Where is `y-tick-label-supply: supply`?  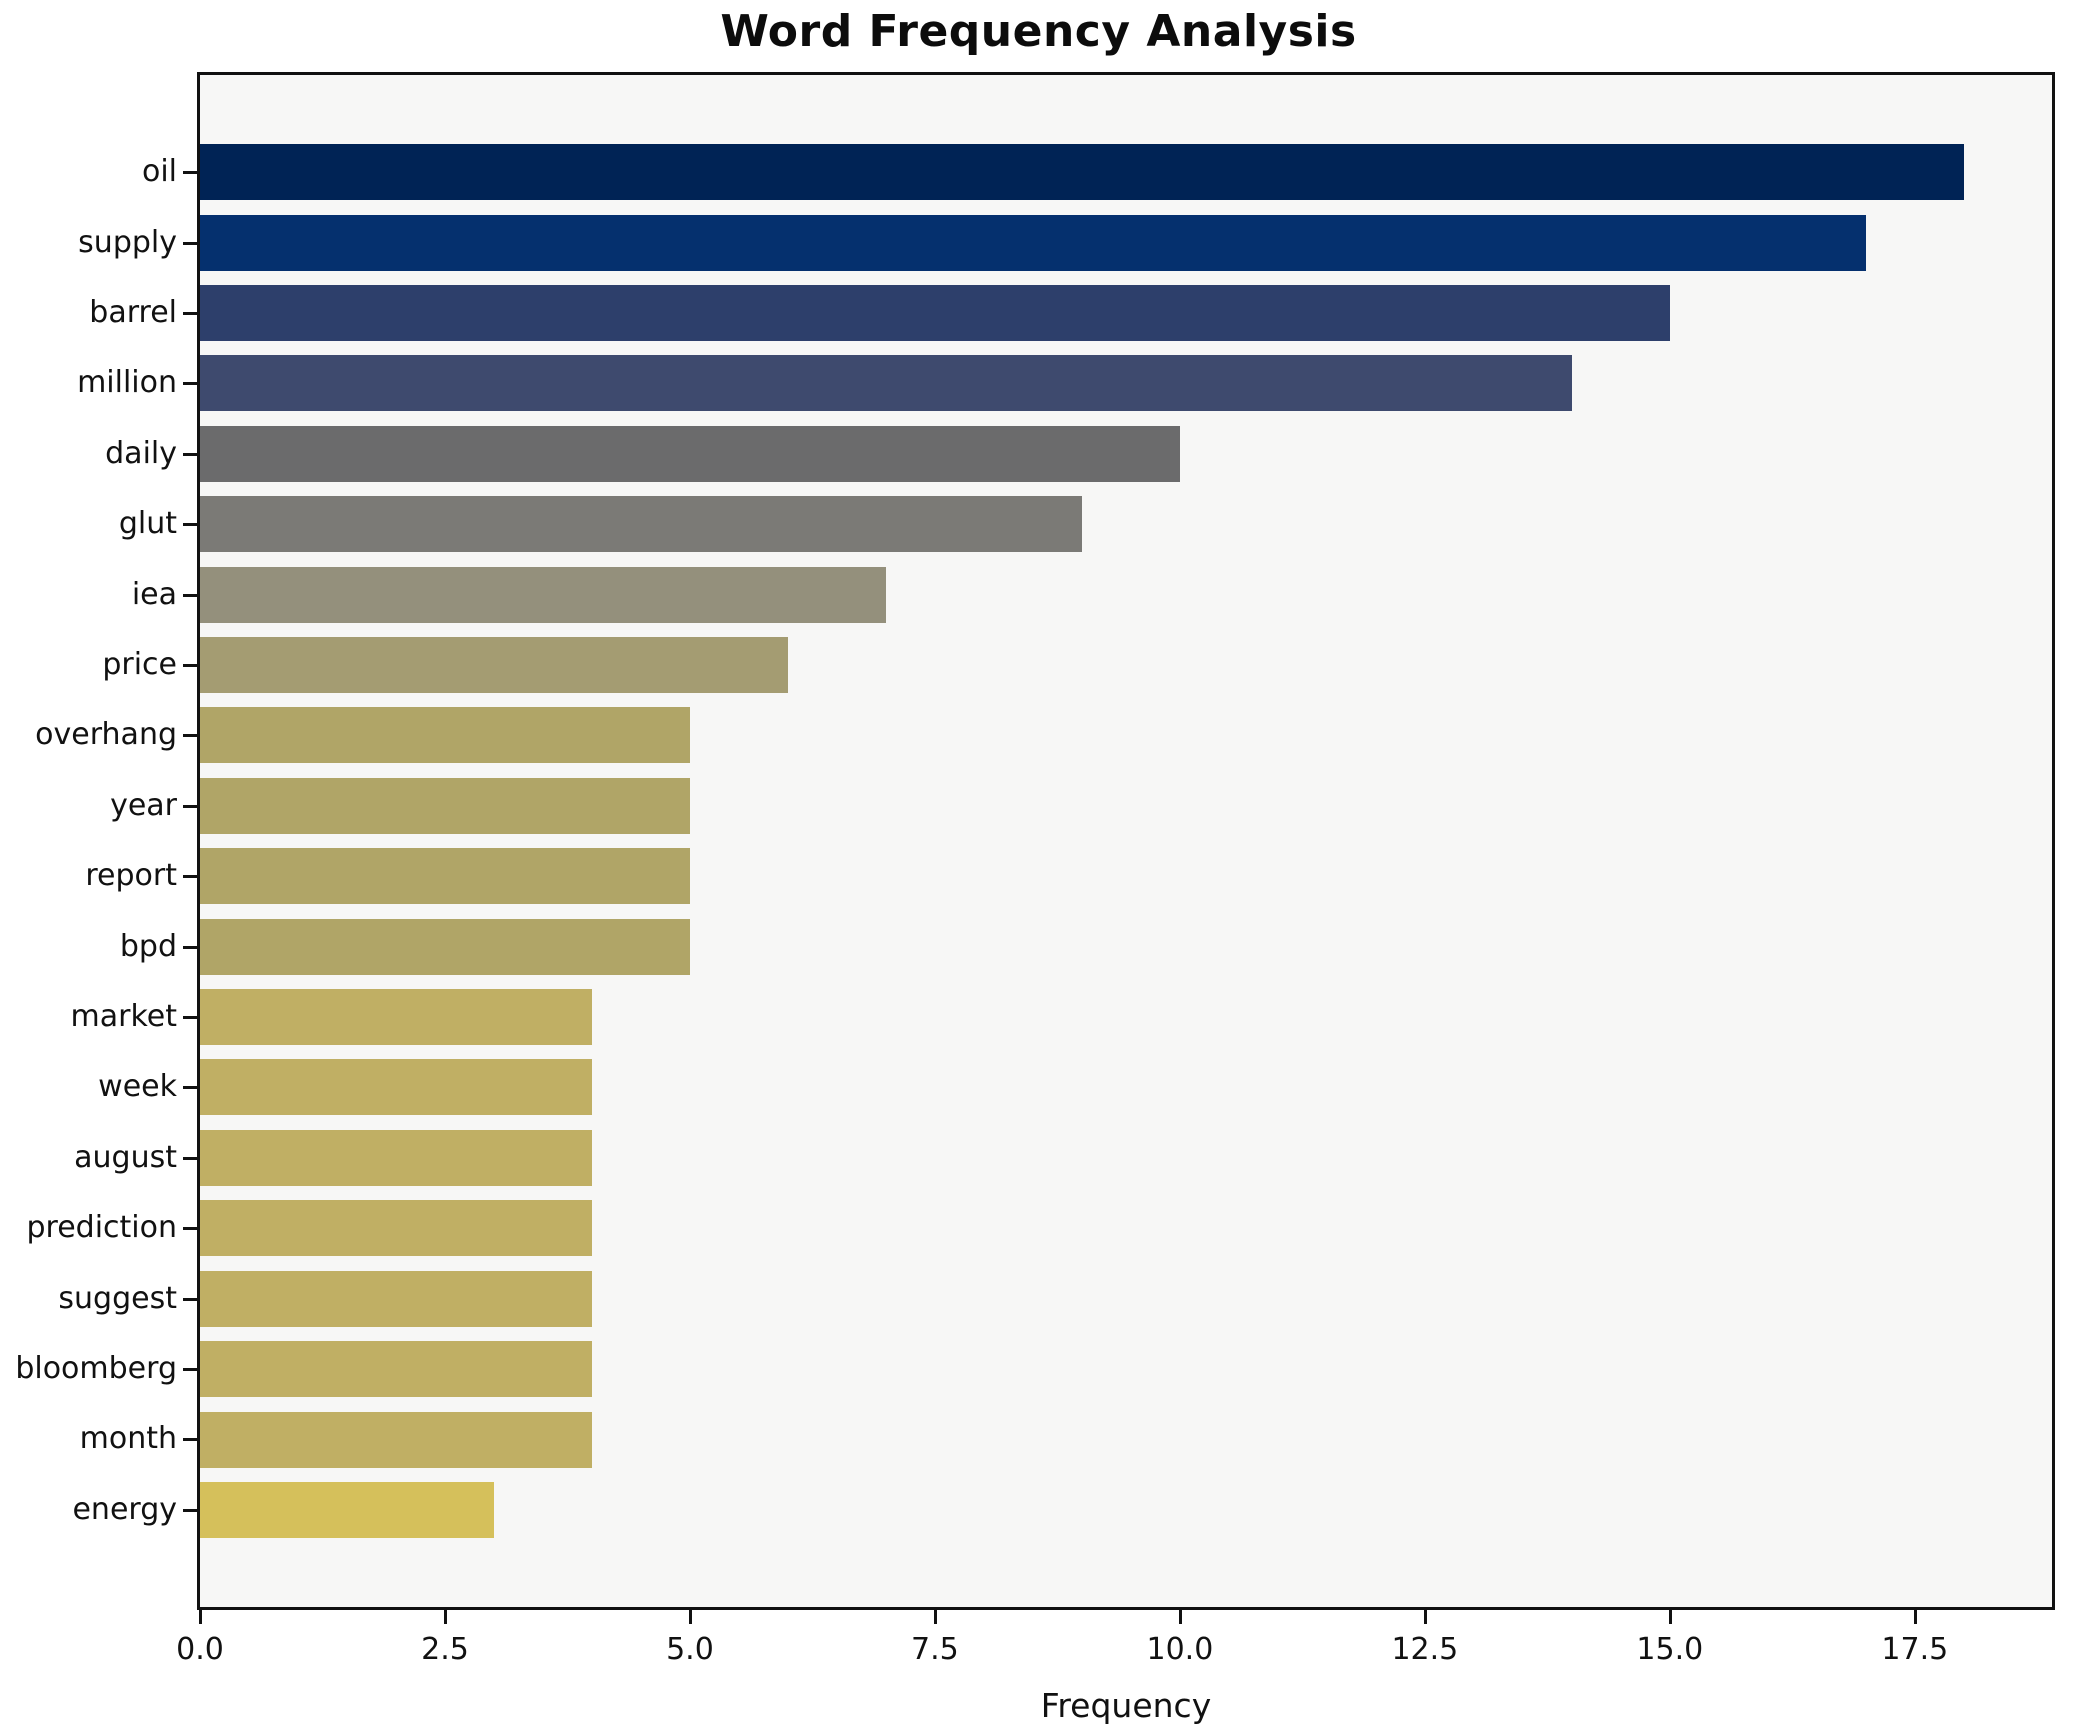
y-tick-label-supply: supply is located at coordinates (127, 242).